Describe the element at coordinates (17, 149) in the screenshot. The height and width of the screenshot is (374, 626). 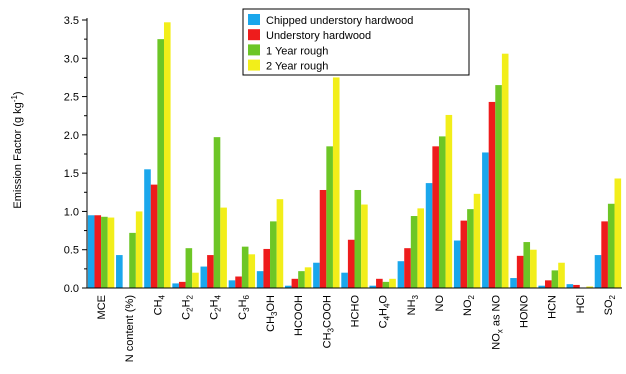
I see `y-axis-label: Emission Factor (g kg-1)` at that location.